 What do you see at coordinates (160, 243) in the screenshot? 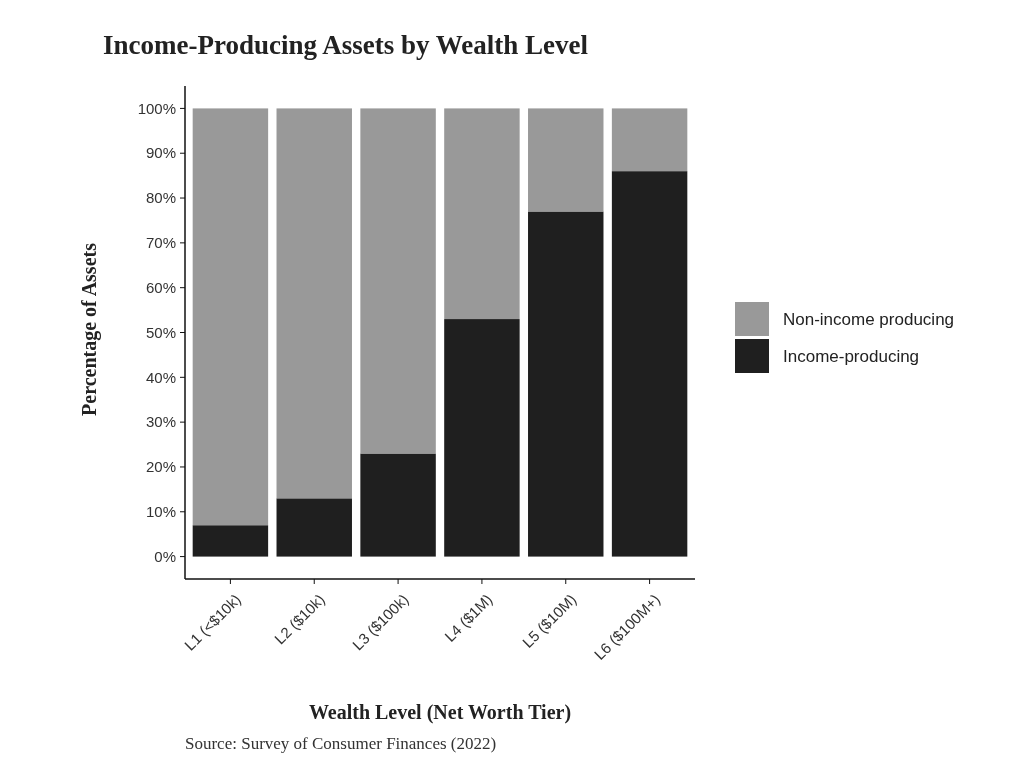
I see `y-tick-label: 70%` at bounding box center [160, 243].